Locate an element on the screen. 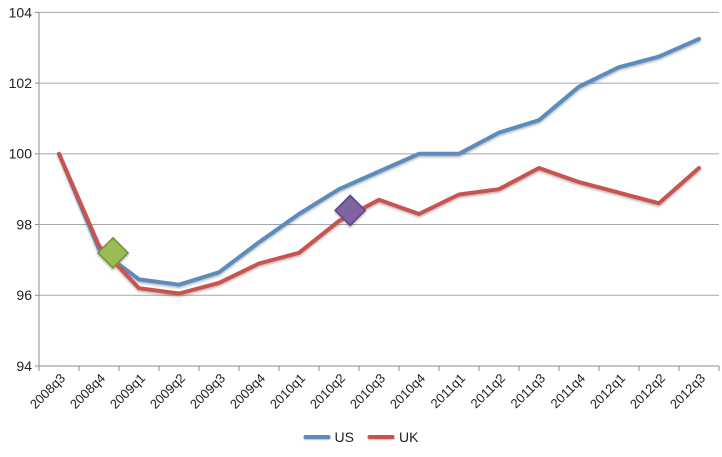  x-axis-tick-label: 2012q1 is located at coordinates (607, 391).